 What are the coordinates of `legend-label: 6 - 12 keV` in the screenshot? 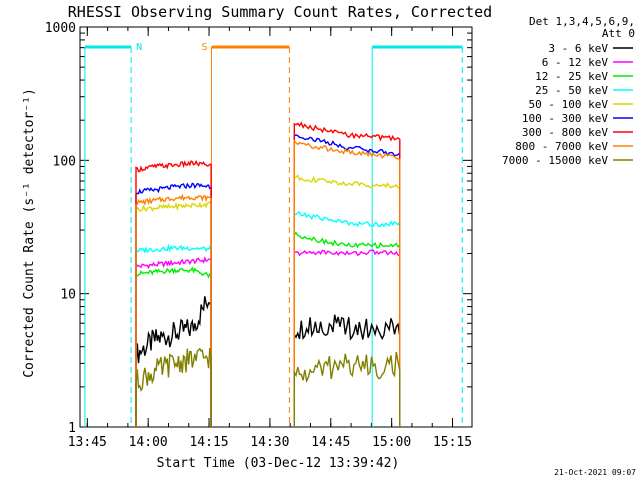 It's located at (575, 62).